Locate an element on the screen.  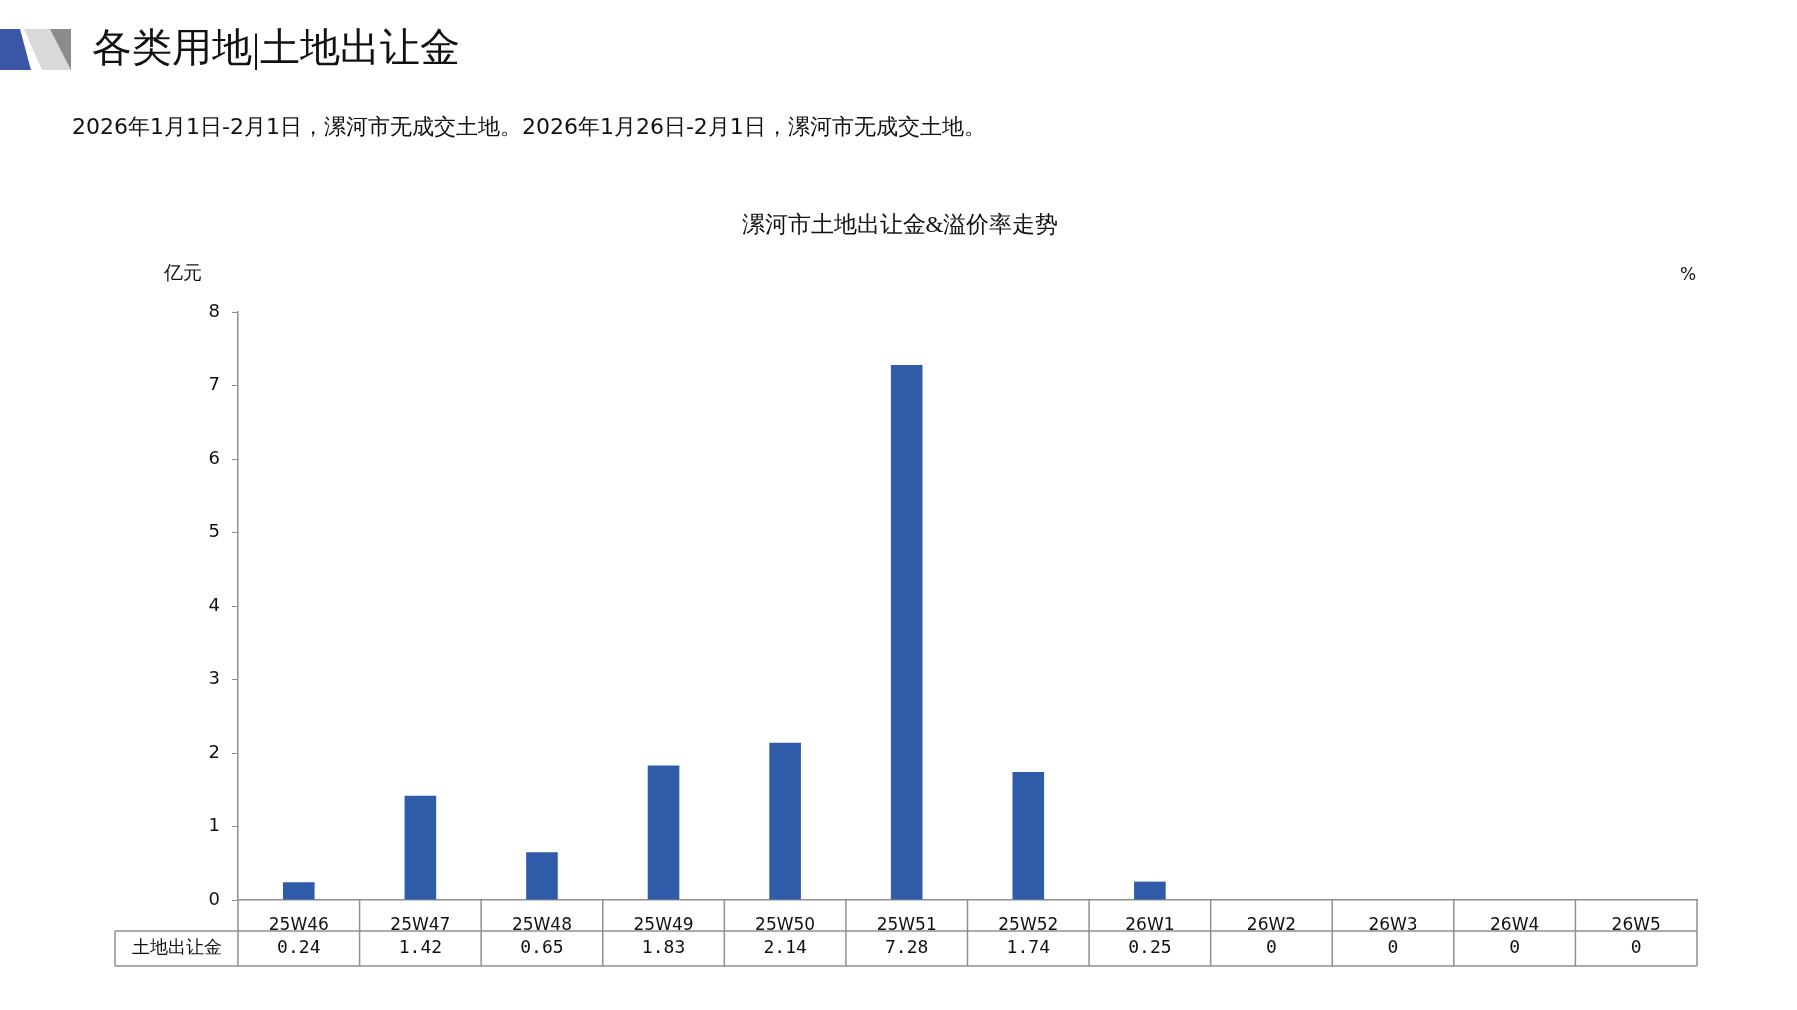
text: 2026年1月1日-2月1日，漯河市无成交土地。2026年1月26日-2月1日，漯河市无成交土地。 is located at coordinates (529, 127).